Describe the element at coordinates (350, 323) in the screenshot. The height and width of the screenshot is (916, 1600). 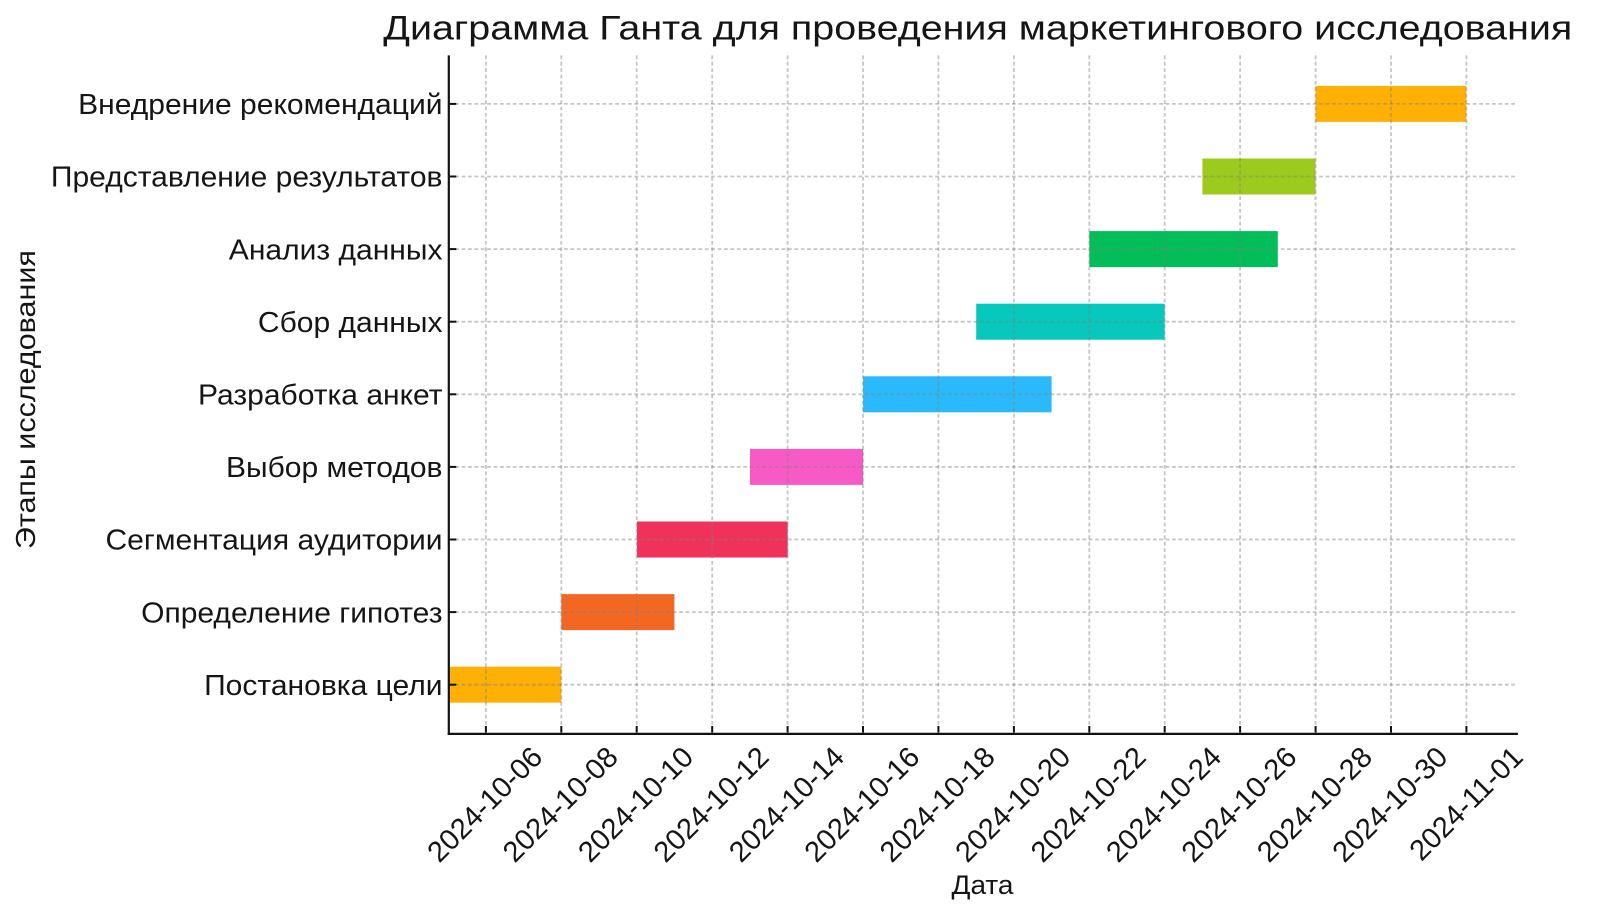
I see `svg-text: Сбор данных` at that location.